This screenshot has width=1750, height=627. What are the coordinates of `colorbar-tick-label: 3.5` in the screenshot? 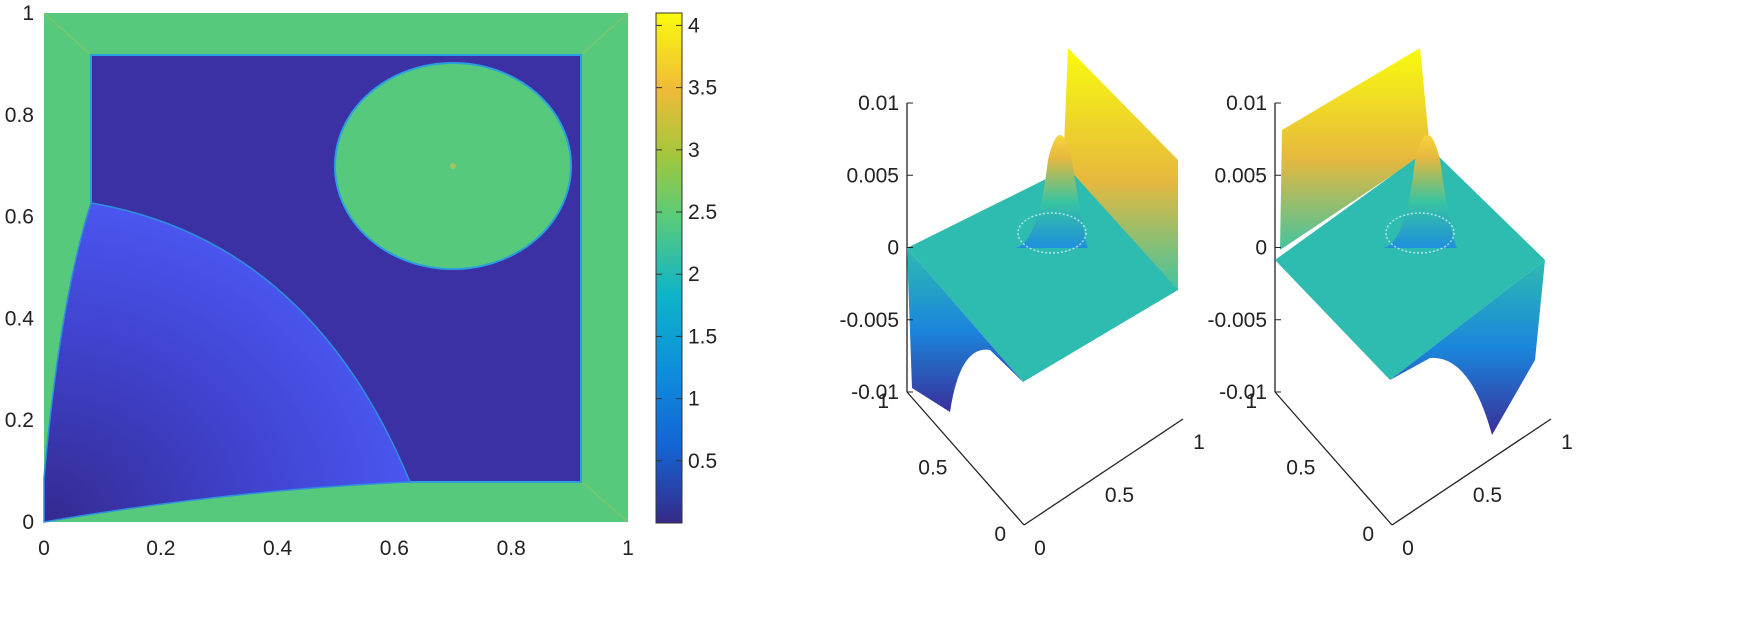 It's located at (702, 88).